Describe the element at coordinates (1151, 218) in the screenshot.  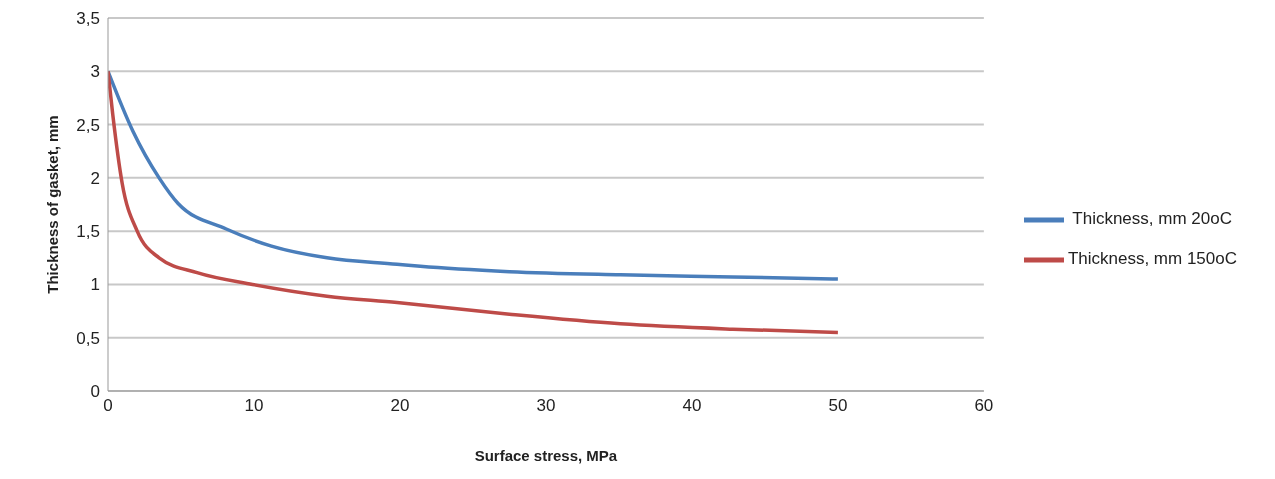
I see `legend-label: Thickness, mm 20oC` at that location.